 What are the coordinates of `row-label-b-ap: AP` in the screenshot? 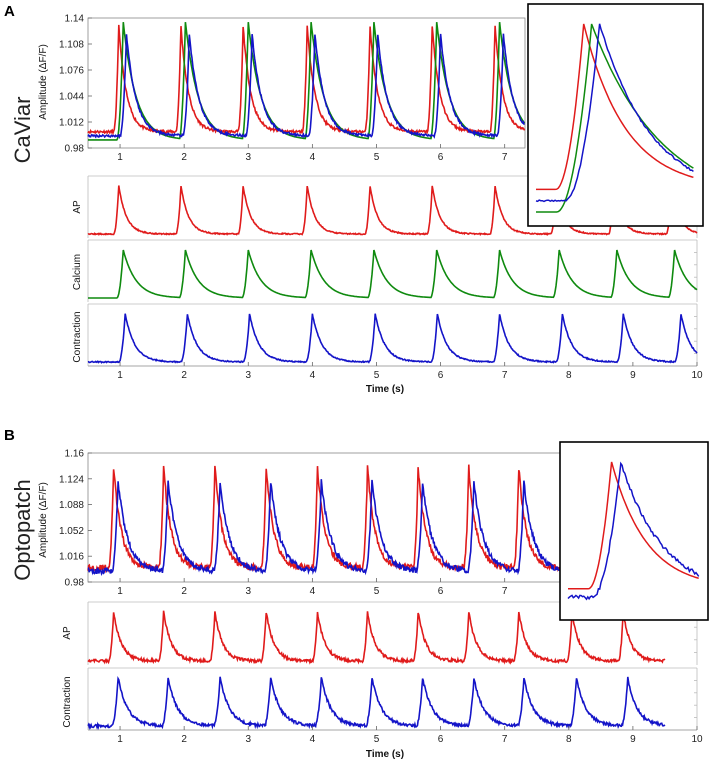 It's located at (67, 633).